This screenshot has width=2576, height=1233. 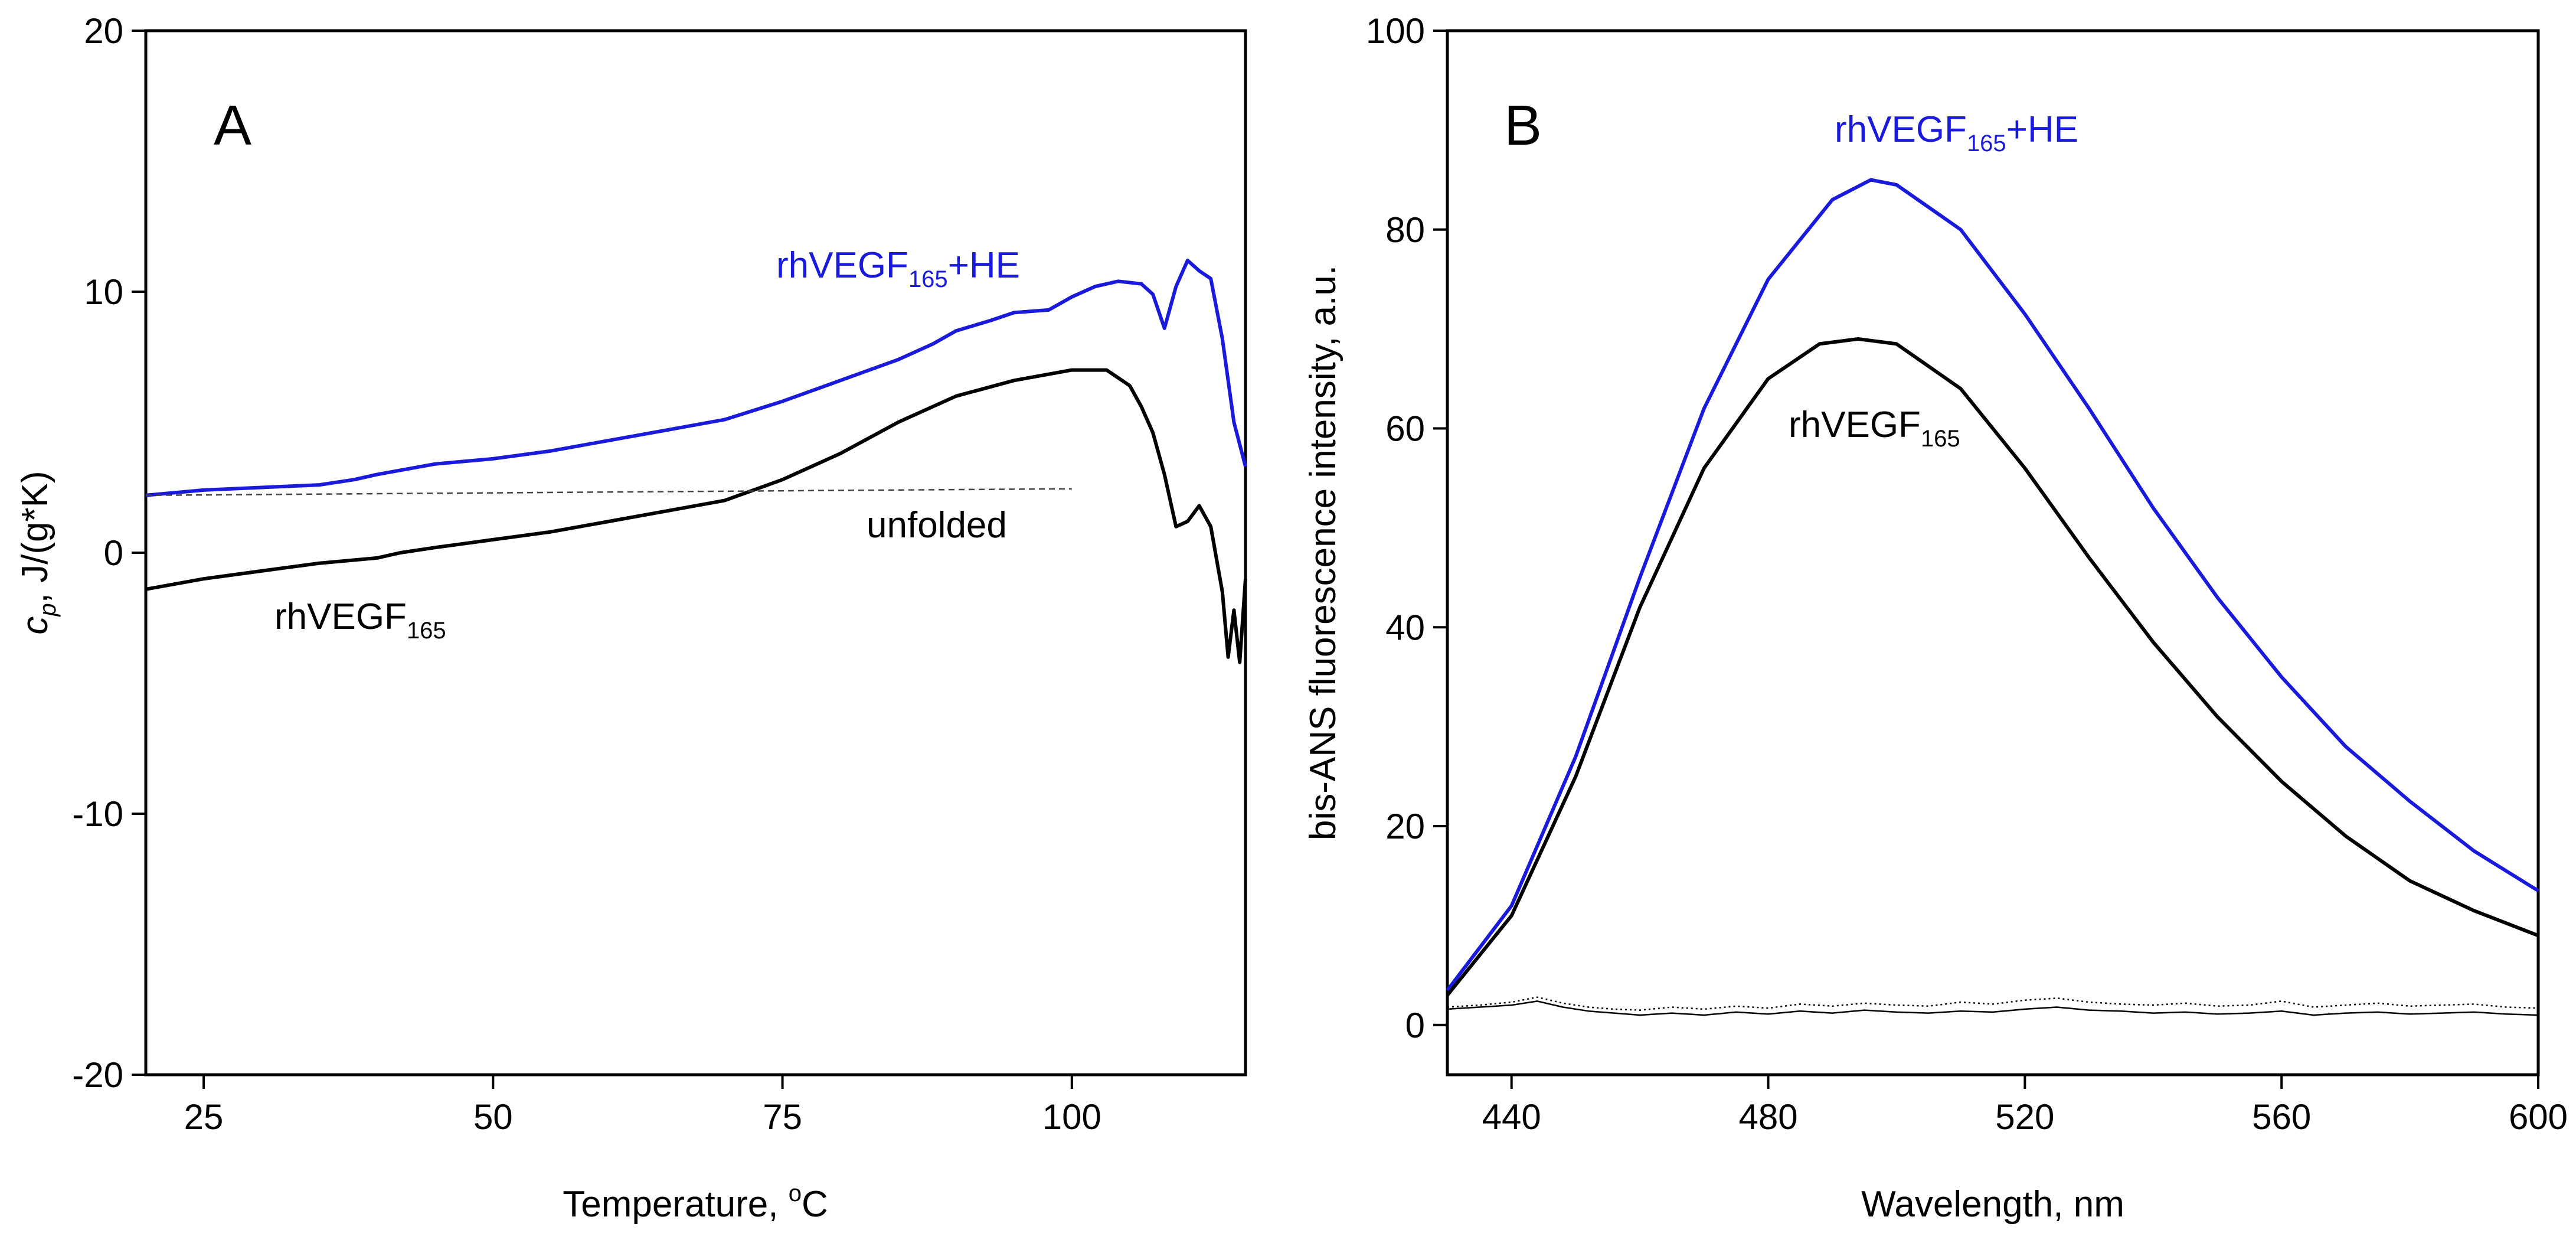 What do you see at coordinates (1767, 1117) in the screenshot?
I see `panel-b-xtick-label: 480` at bounding box center [1767, 1117].